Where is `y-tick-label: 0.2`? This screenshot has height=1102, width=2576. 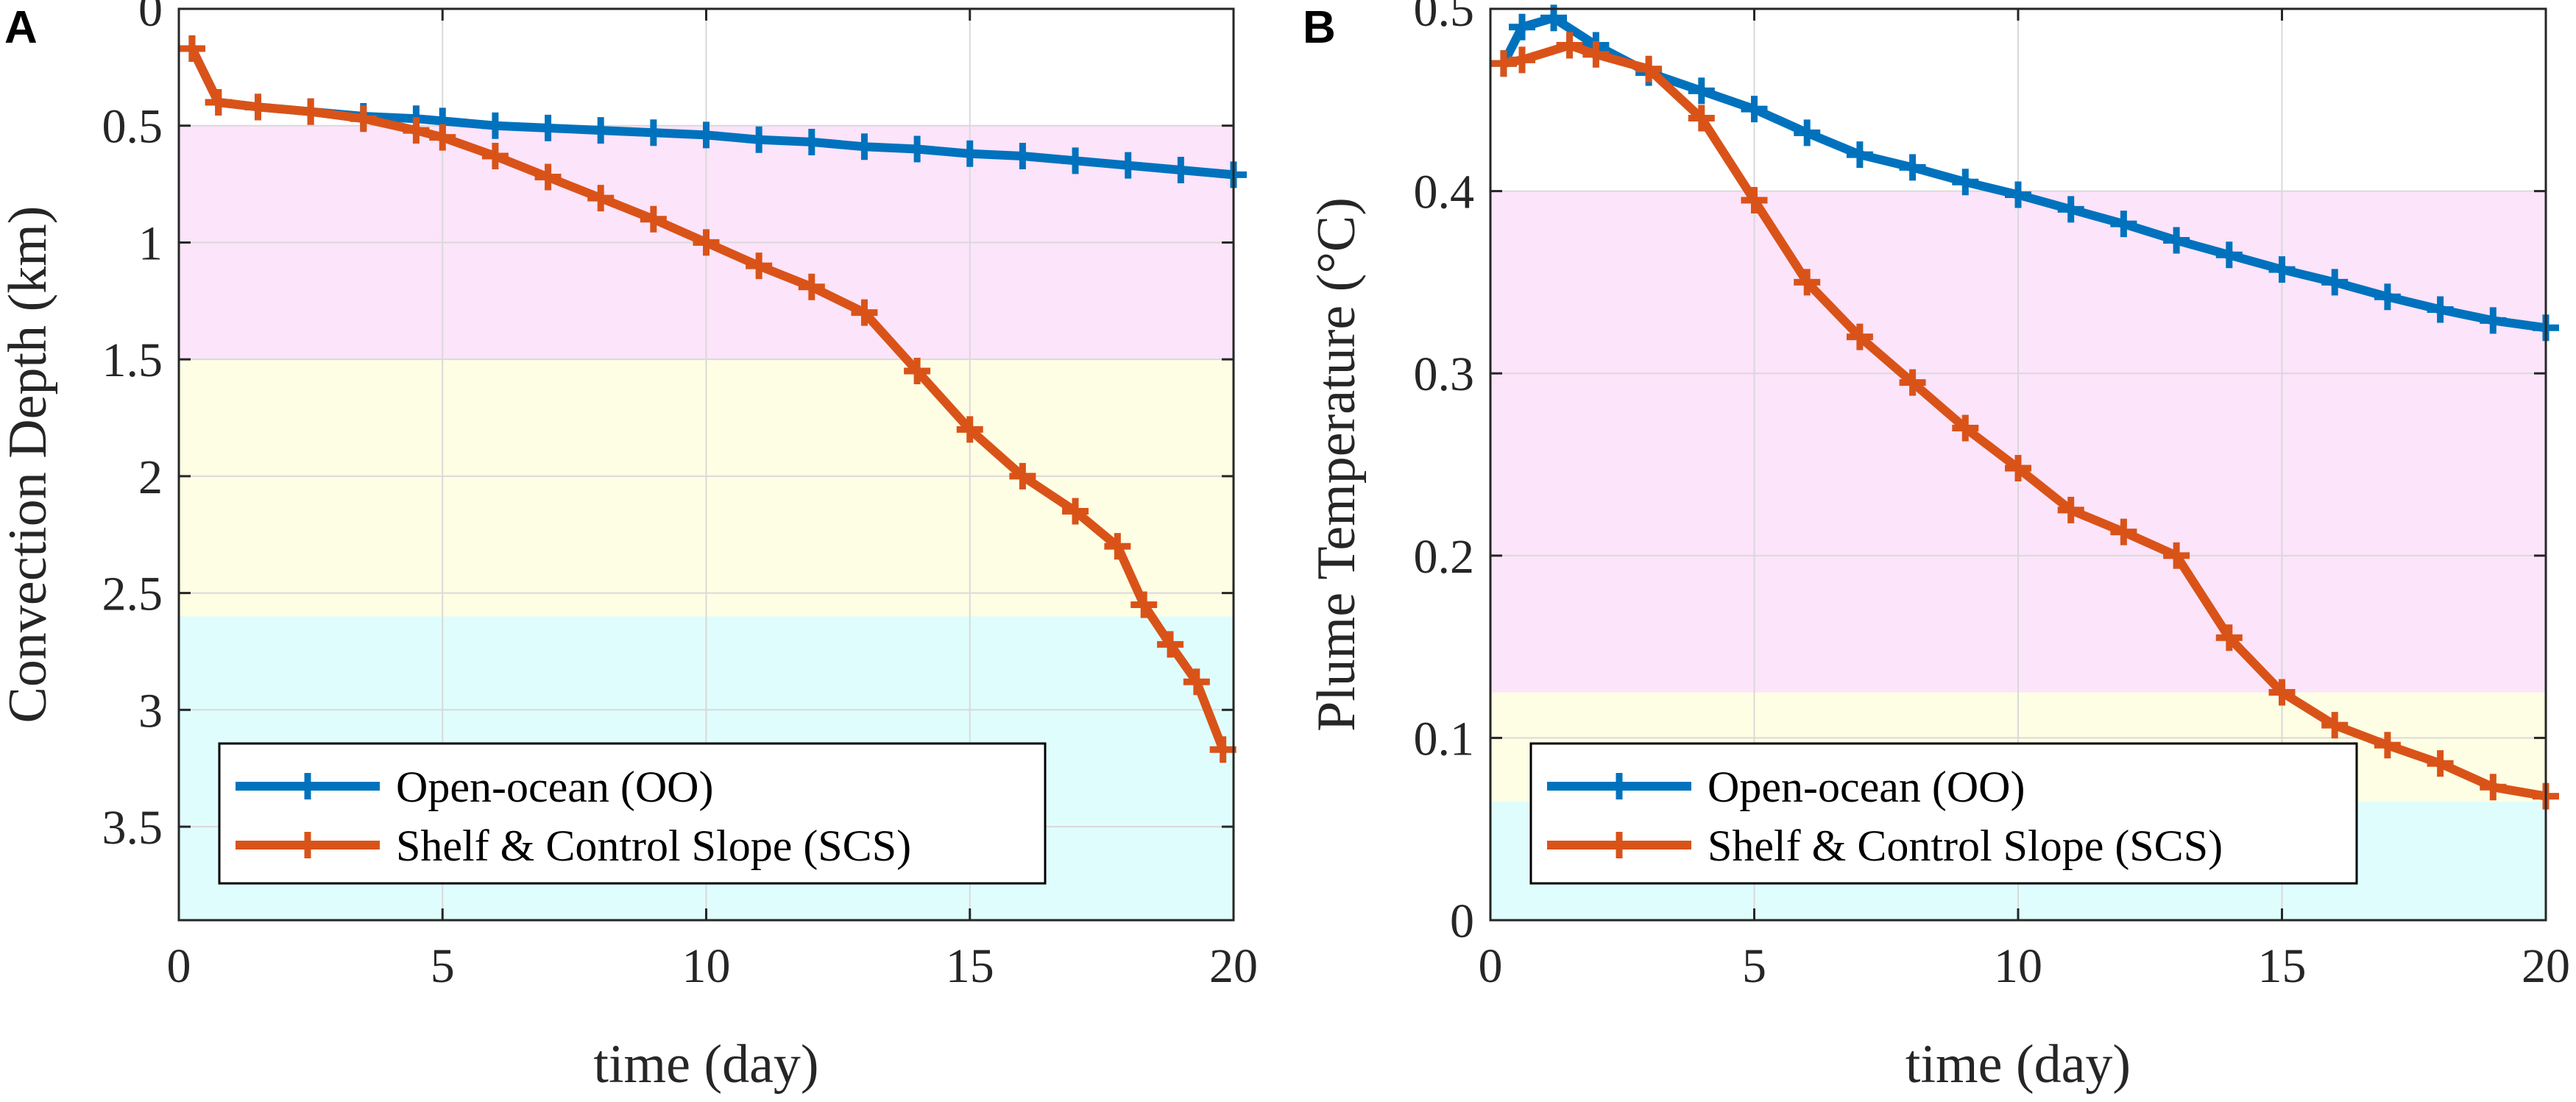
y-tick-label: 0.2 is located at coordinates (1444, 557).